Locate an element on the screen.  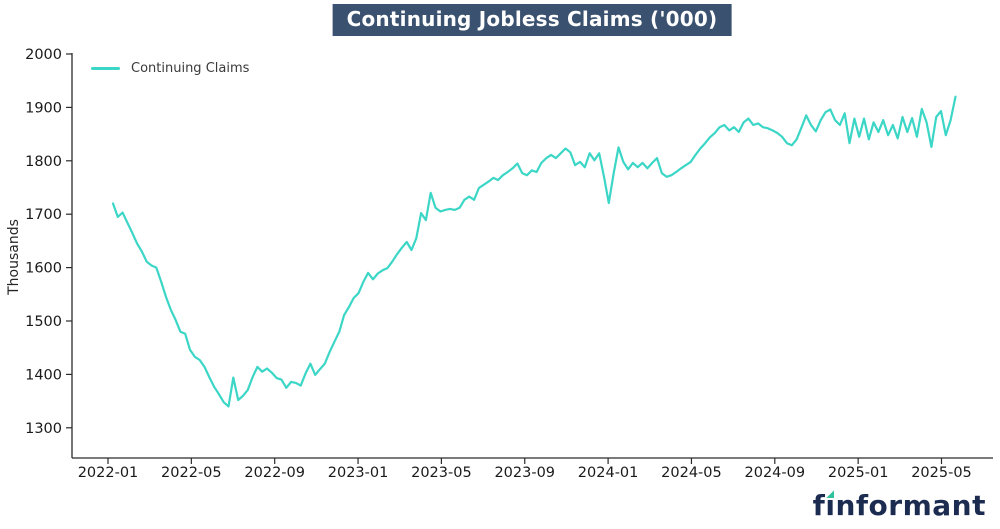
y-axis-ticks: 2000 1900 1800 1700 1600 1500 1400 1300 is located at coordinates (48, 242).